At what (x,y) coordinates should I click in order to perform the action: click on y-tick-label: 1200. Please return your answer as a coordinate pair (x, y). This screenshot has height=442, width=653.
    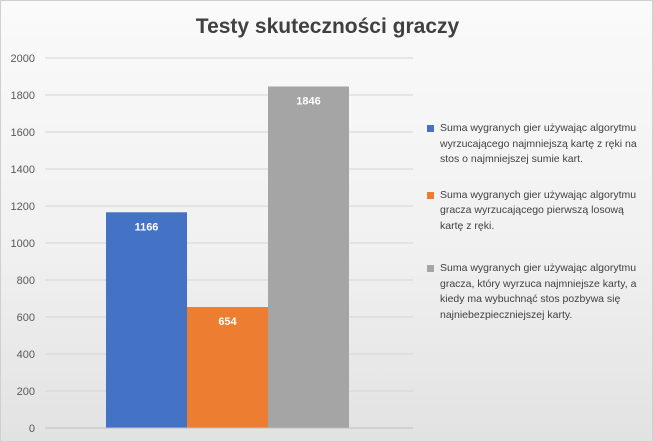
    Looking at the image, I should click on (23, 207).